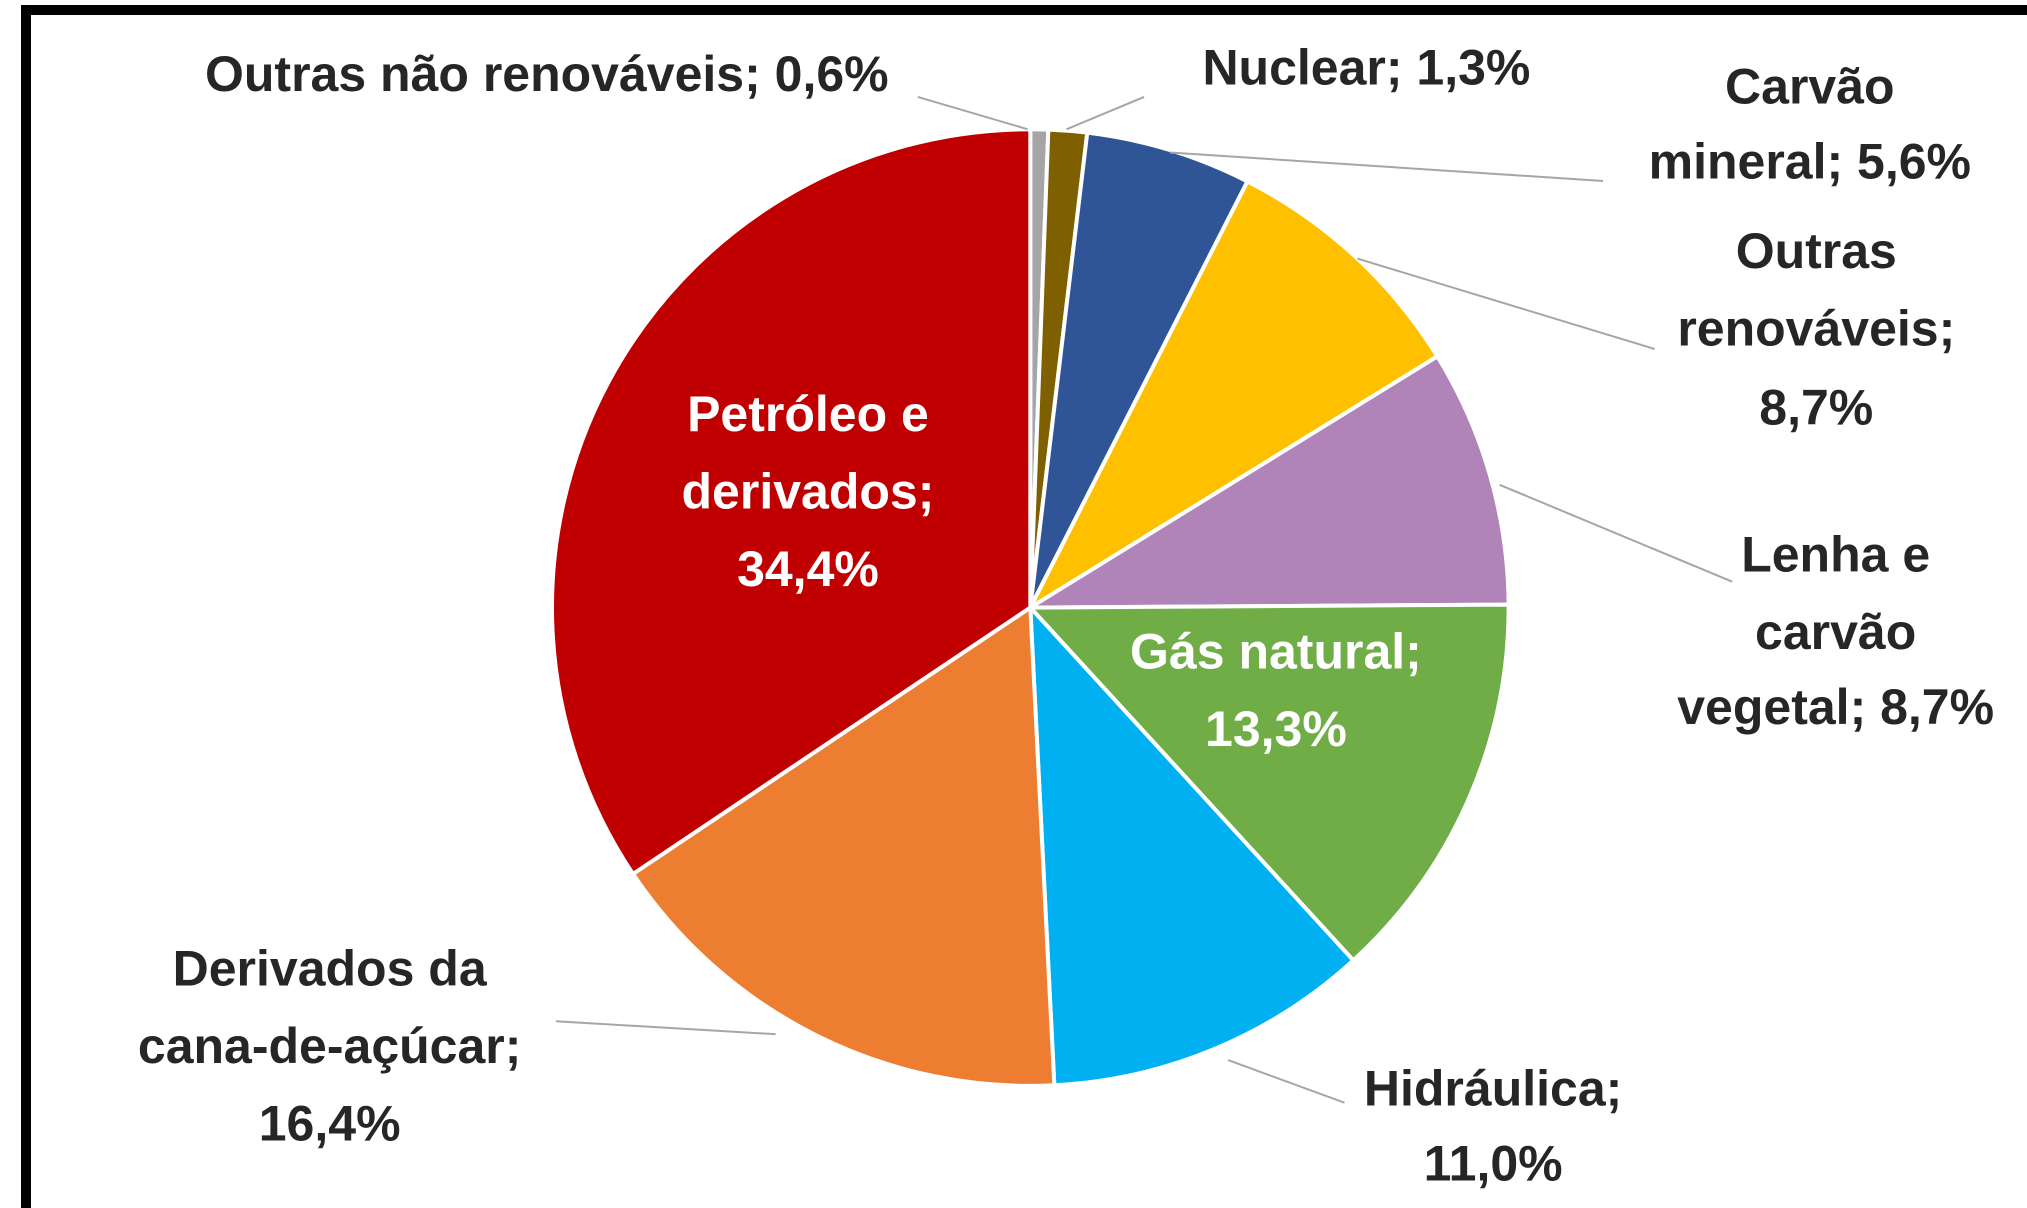  Describe the element at coordinates (1810, 162) in the screenshot. I see `data-label: mineral; 5,6%` at that location.